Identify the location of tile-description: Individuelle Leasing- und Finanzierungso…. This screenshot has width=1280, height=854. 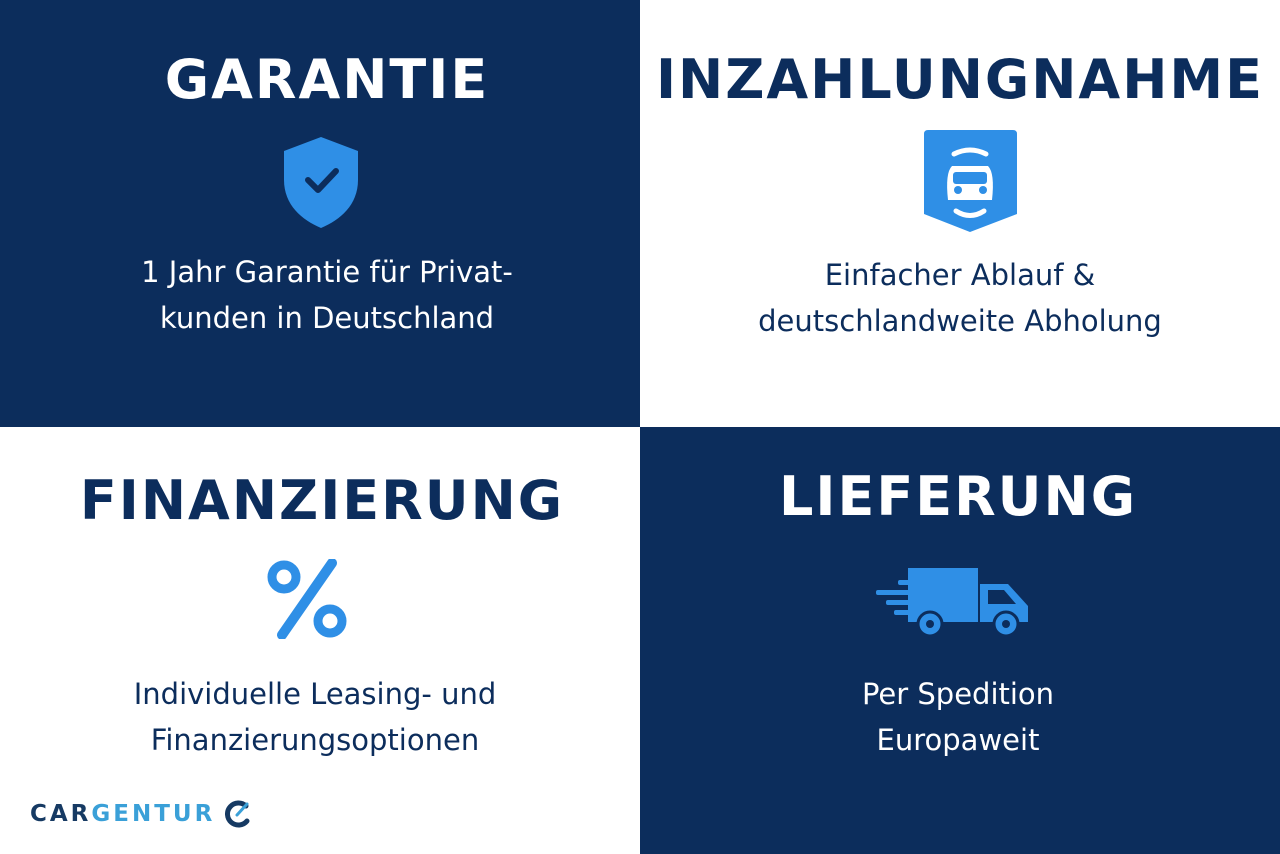
(315, 717).